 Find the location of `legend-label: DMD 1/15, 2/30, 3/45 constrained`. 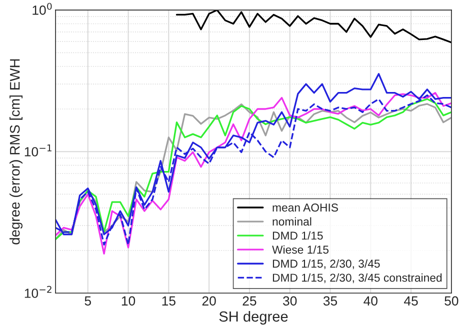

legend-label: DMD 1/15, 2/30, 3/45 constrained is located at coordinates (357, 278).